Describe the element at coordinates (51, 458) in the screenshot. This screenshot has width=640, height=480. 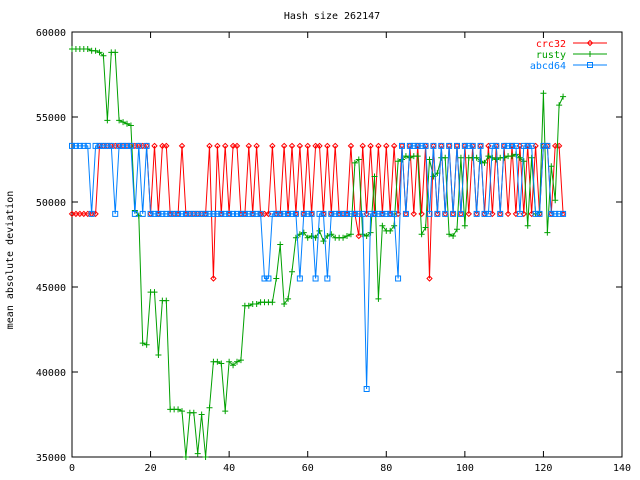
I see `y-tick-label: 35000` at that location.